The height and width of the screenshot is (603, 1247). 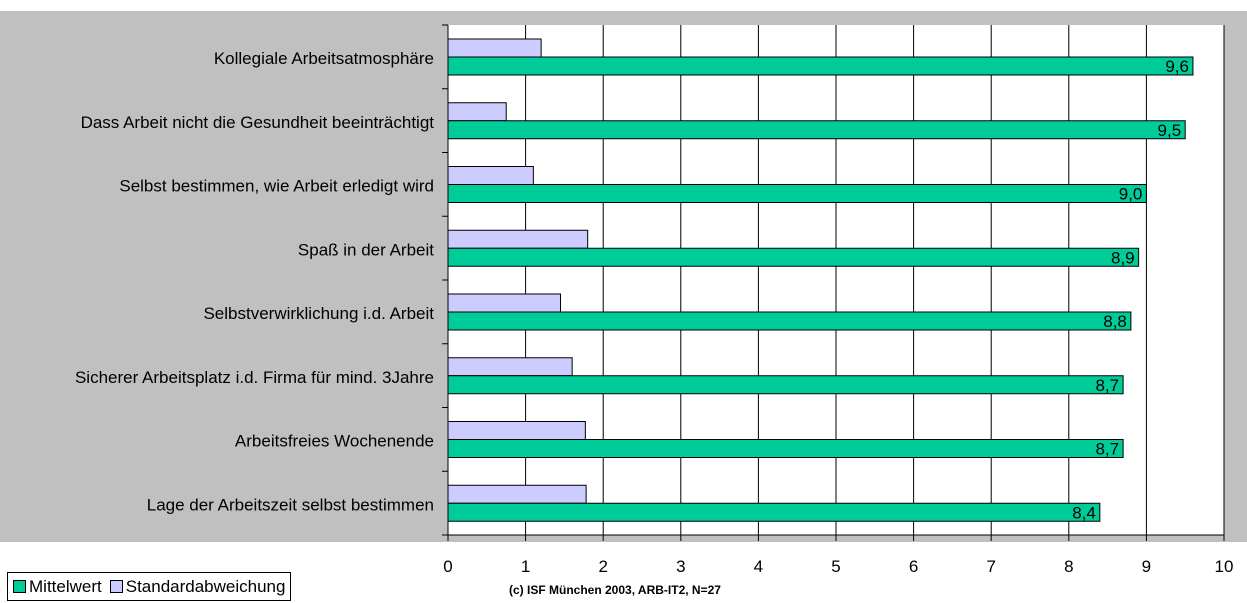 What do you see at coordinates (1177, 66) in the screenshot?
I see `data-label-mittelwert-0: 9,6` at bounding box center [1177, 66].